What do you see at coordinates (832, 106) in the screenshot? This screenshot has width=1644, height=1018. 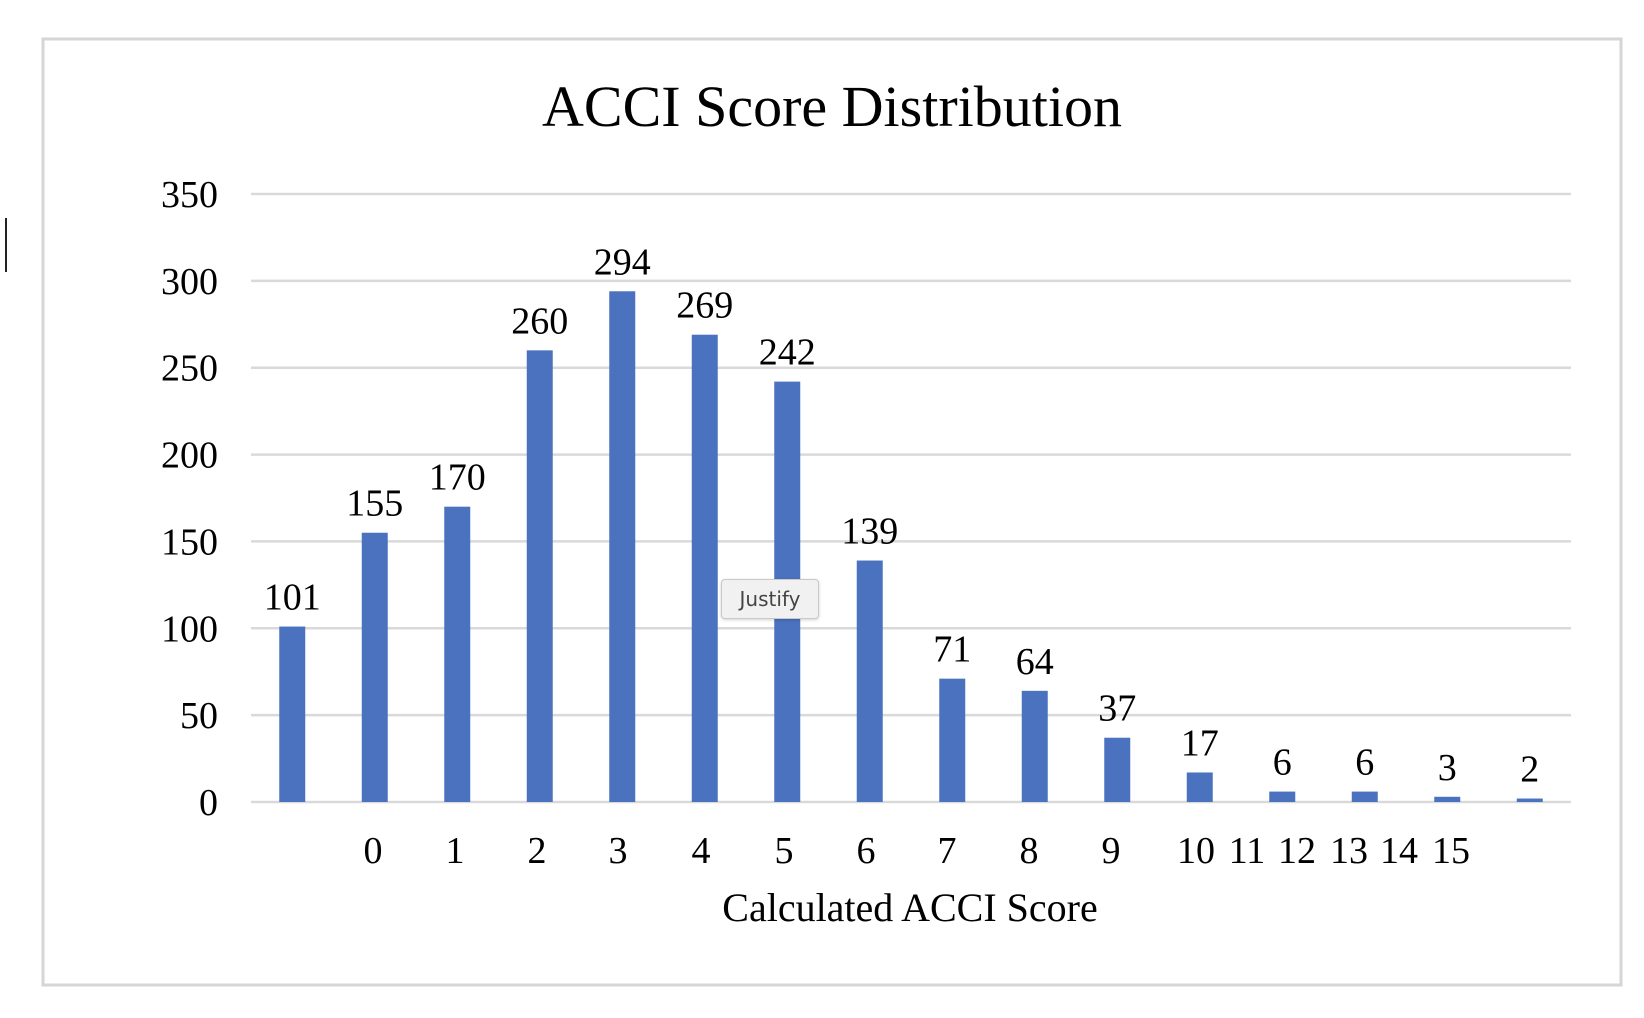 I see `chart-title: ACCI Score Distribution` at bounding box center [832, 106].